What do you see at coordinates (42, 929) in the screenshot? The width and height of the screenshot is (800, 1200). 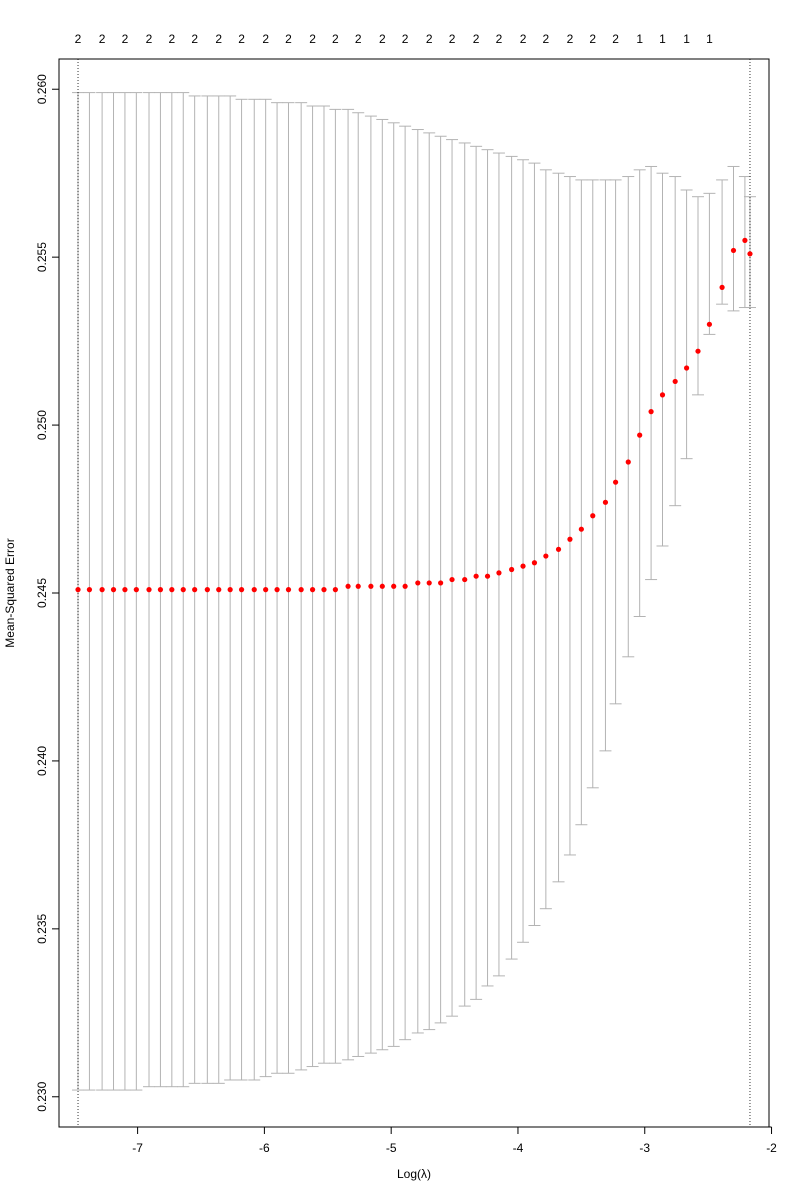 I see `y-tick-label: 0.235` at bounding box center [42, 929].